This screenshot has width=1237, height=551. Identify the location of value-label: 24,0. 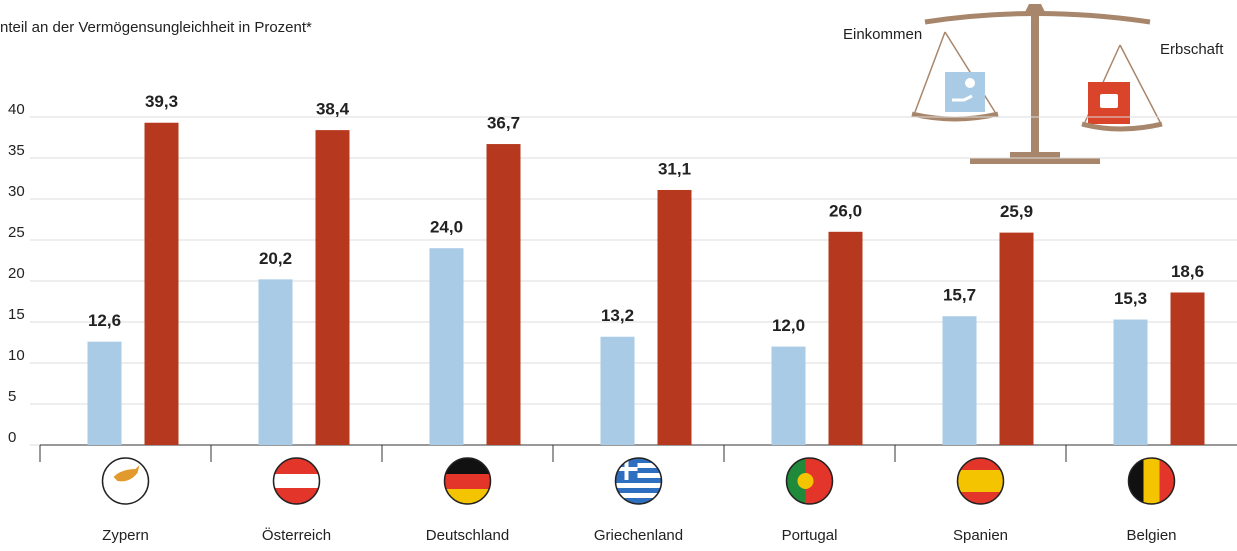
(446, 227).